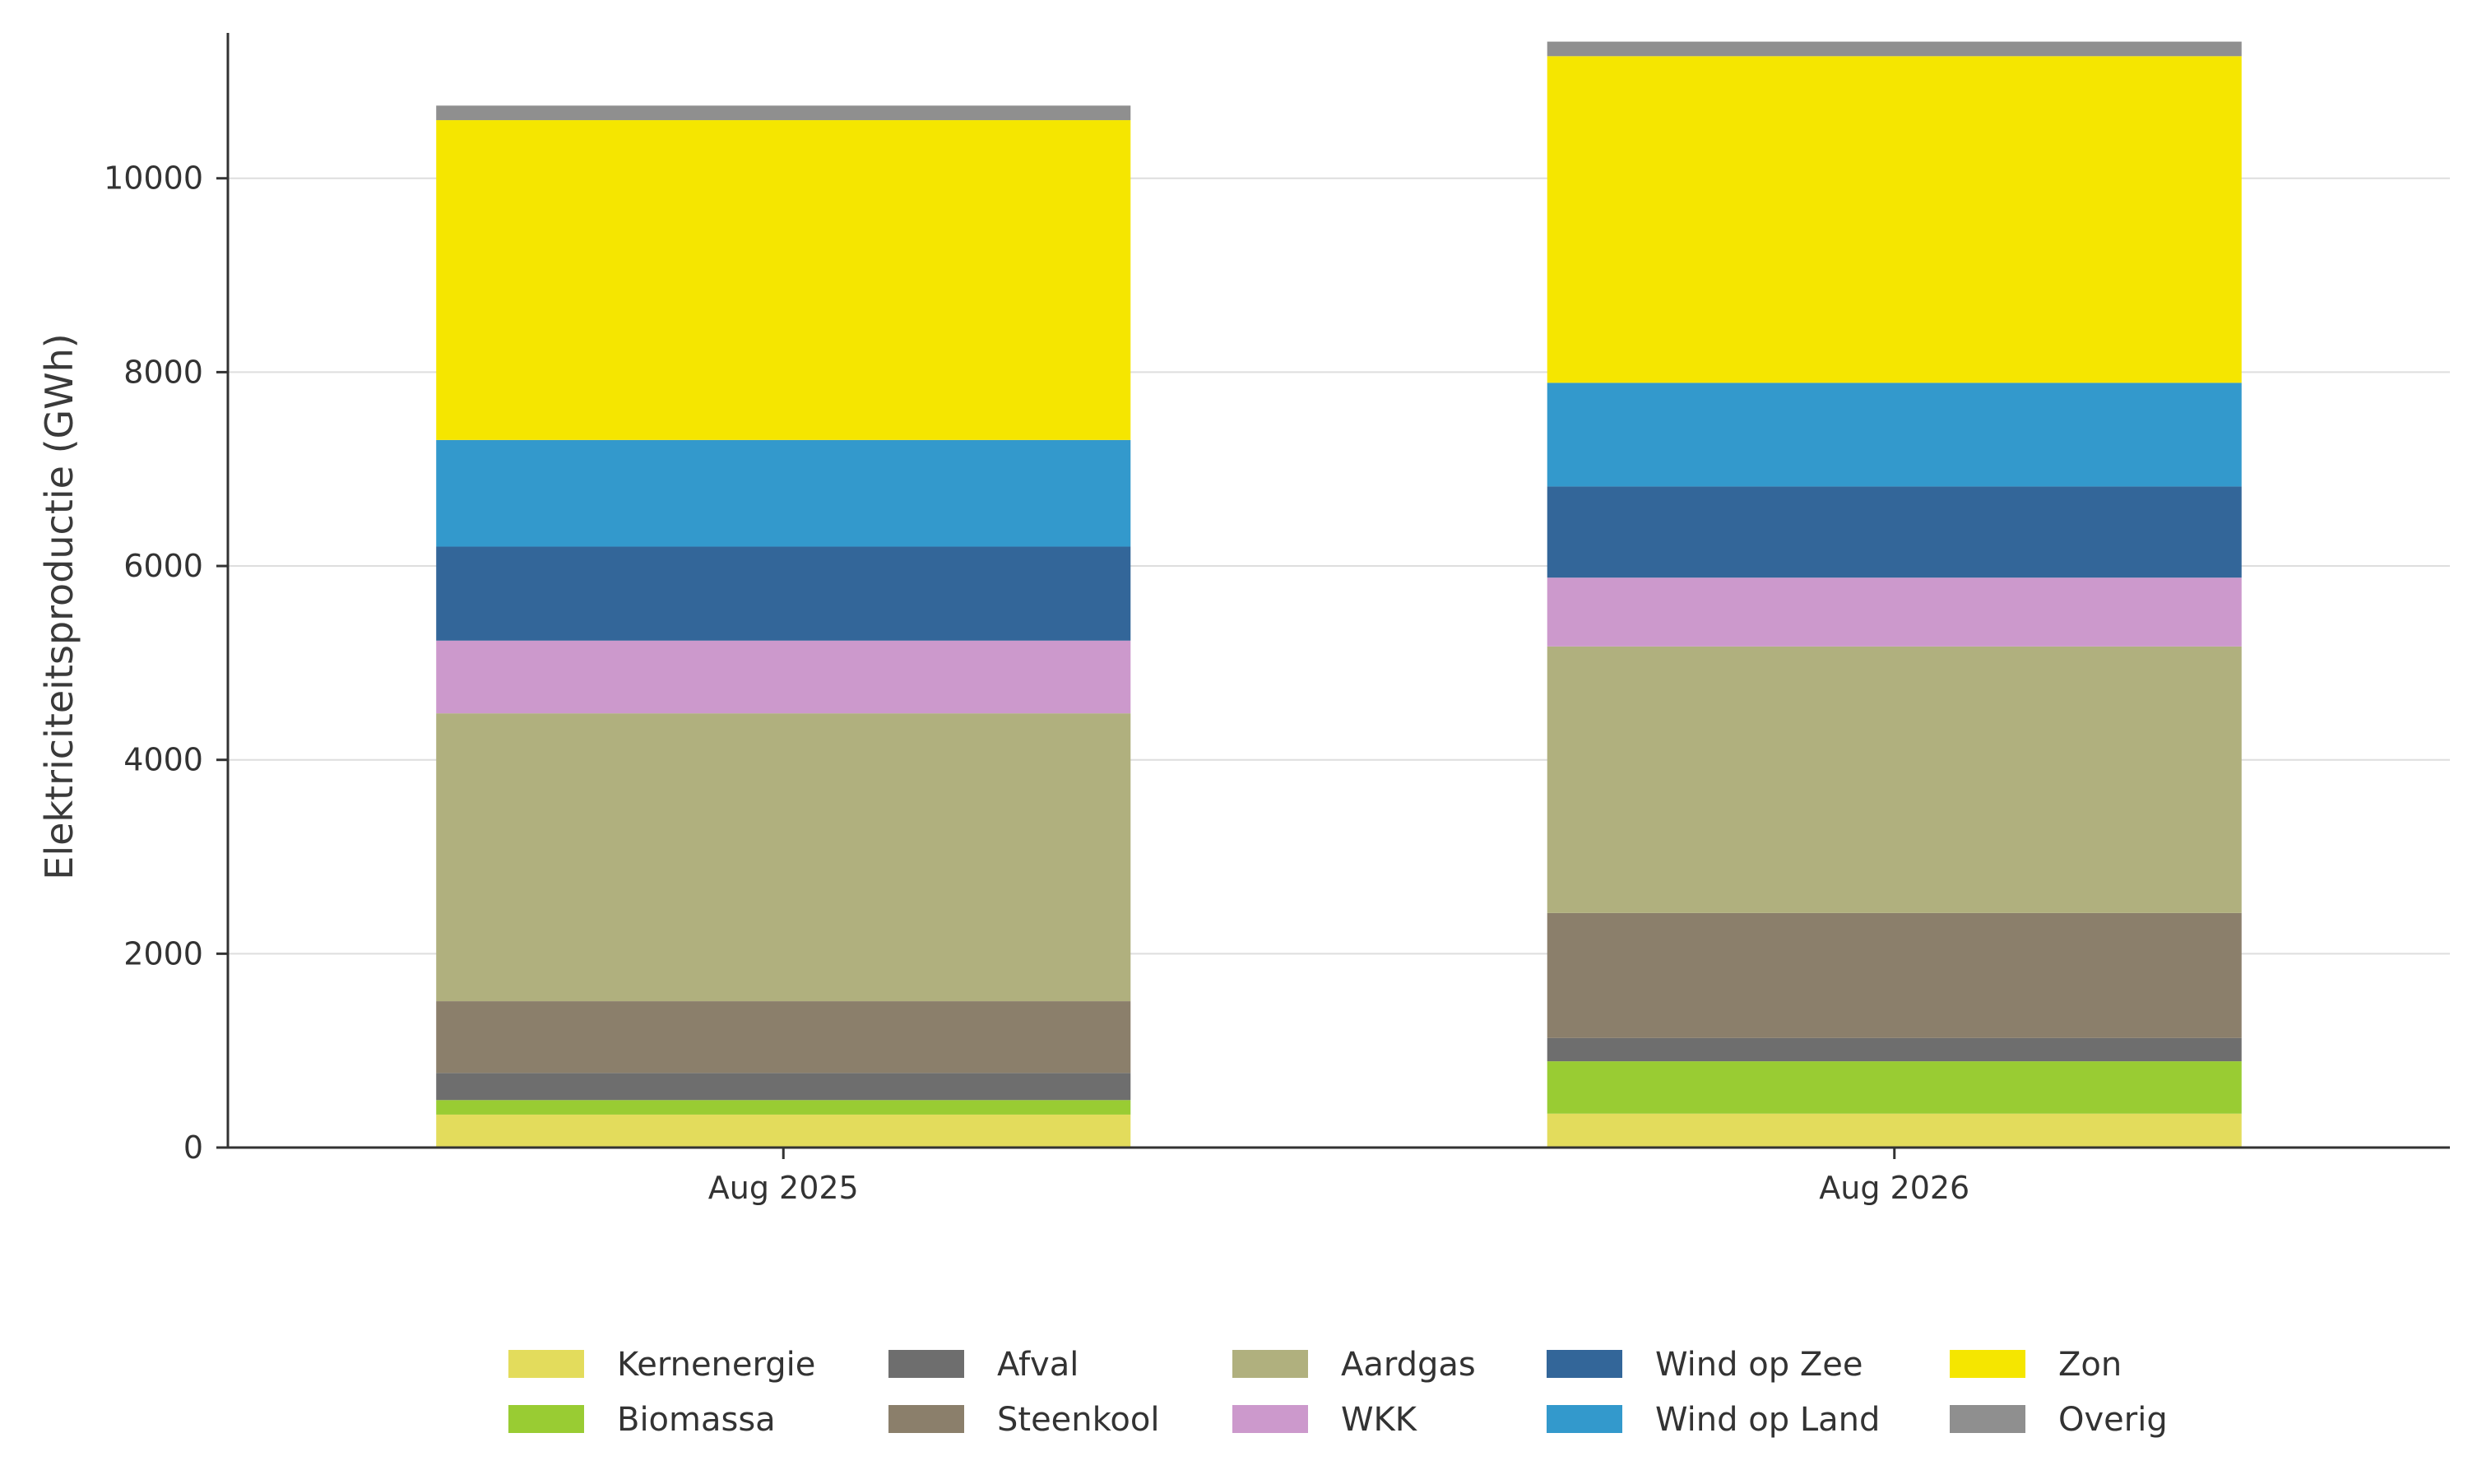 This screenshot has width=2468, height=1484. I want to click on y-tick-label: 0, so click(193, 1147).